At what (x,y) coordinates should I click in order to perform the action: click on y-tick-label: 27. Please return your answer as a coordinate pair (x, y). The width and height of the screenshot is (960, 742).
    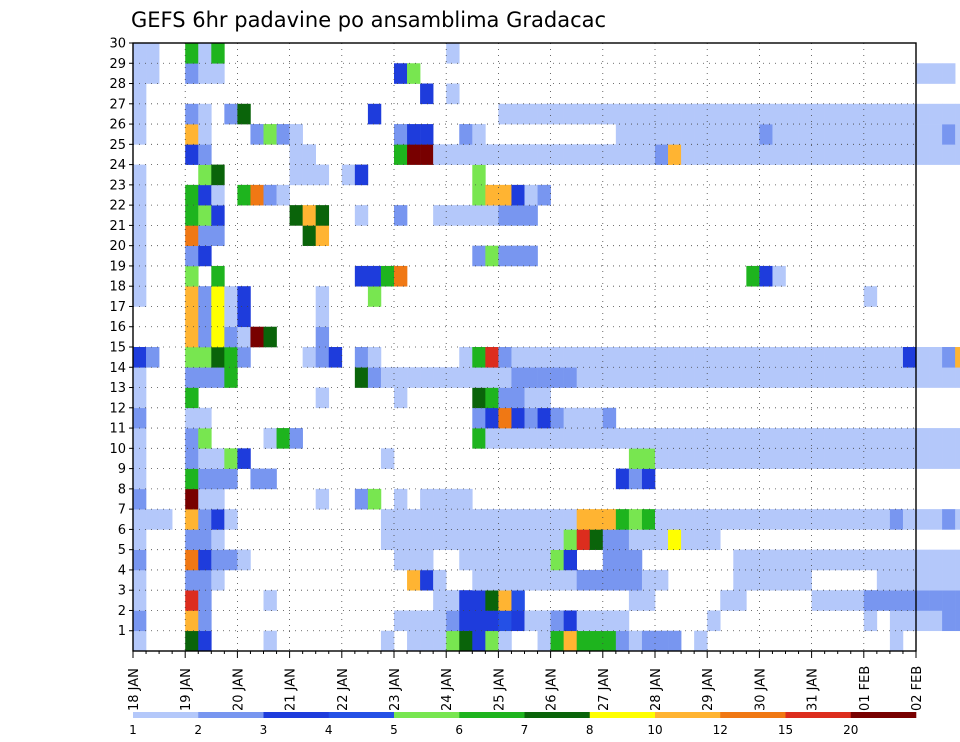
    Looking at the image, I should click on (117, 104).